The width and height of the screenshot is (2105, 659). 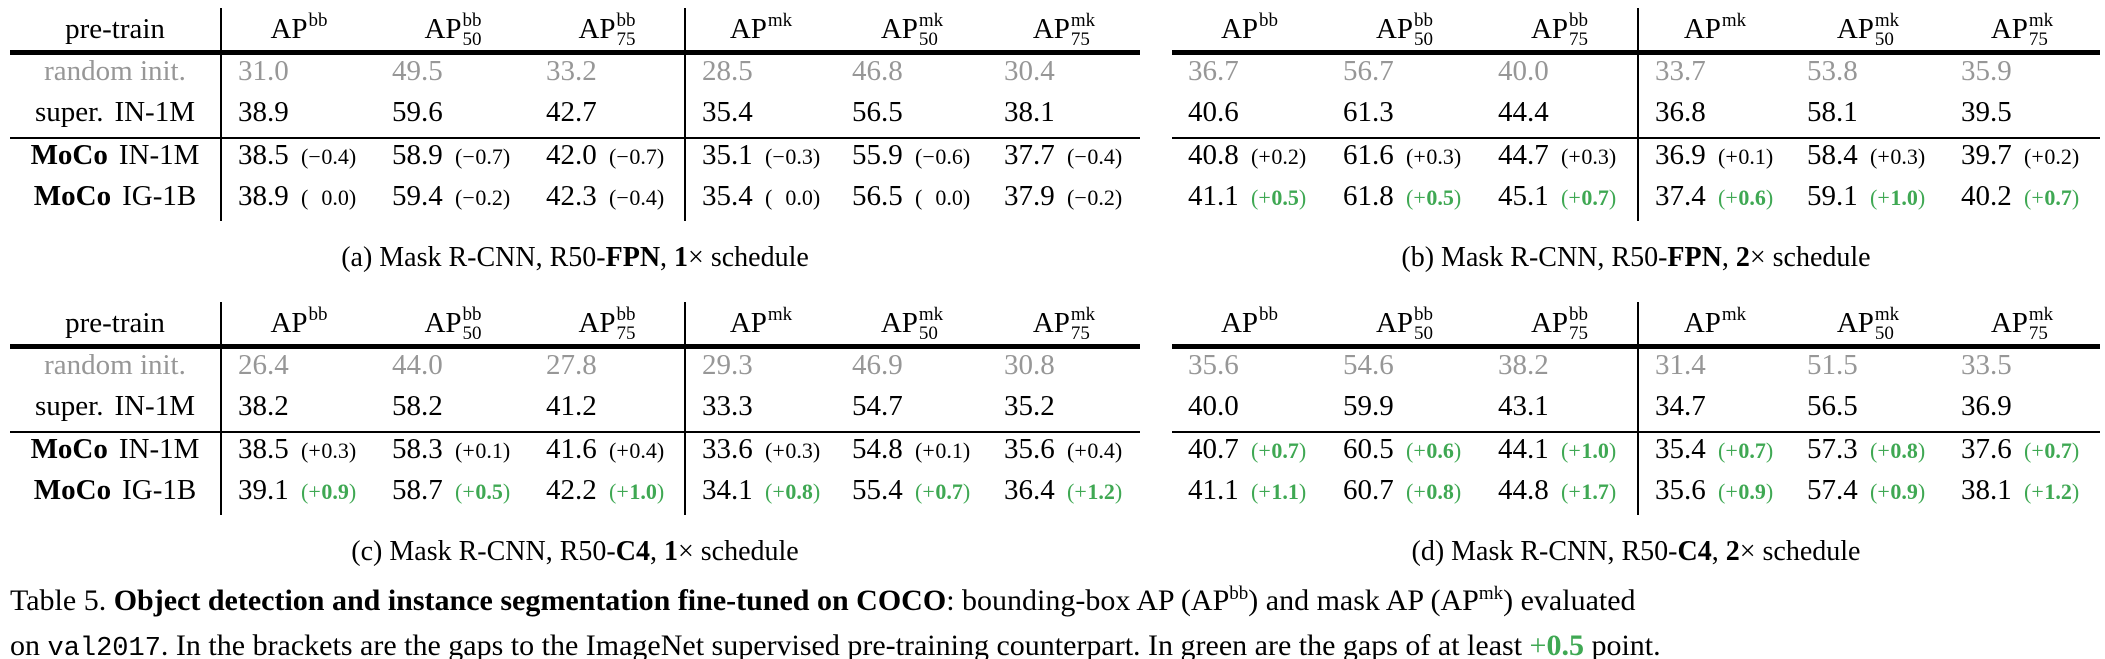 What do you see at coordinates (877, 449) in the screenshot?
I see `ap-value: 54.8` at bounding box center [877, 449].